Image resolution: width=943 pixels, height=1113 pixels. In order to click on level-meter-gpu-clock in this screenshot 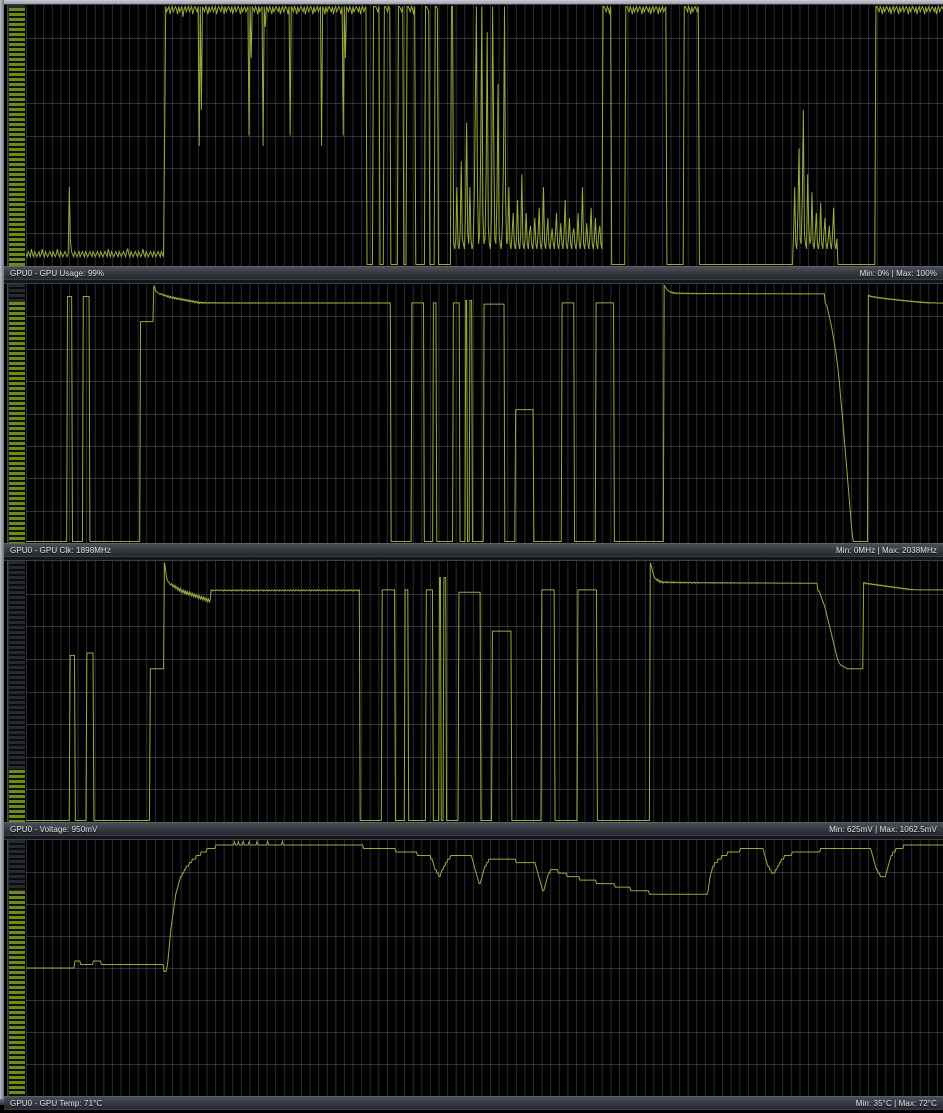, I will do `click(16, 413)`.